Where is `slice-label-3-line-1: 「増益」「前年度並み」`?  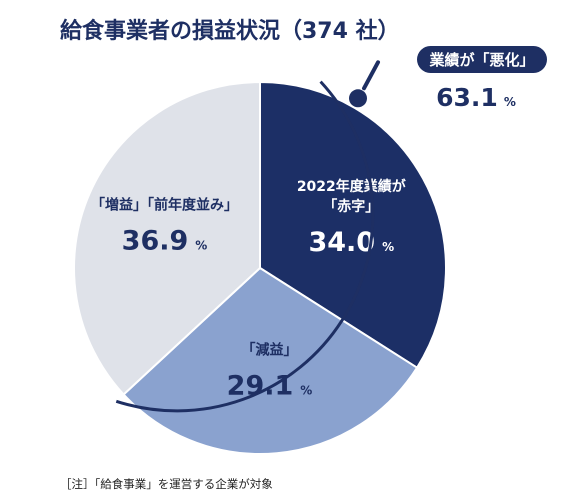 slice-label-3-line-1: 「増益」「前年度並み」 is located at coordinates (164, 204).